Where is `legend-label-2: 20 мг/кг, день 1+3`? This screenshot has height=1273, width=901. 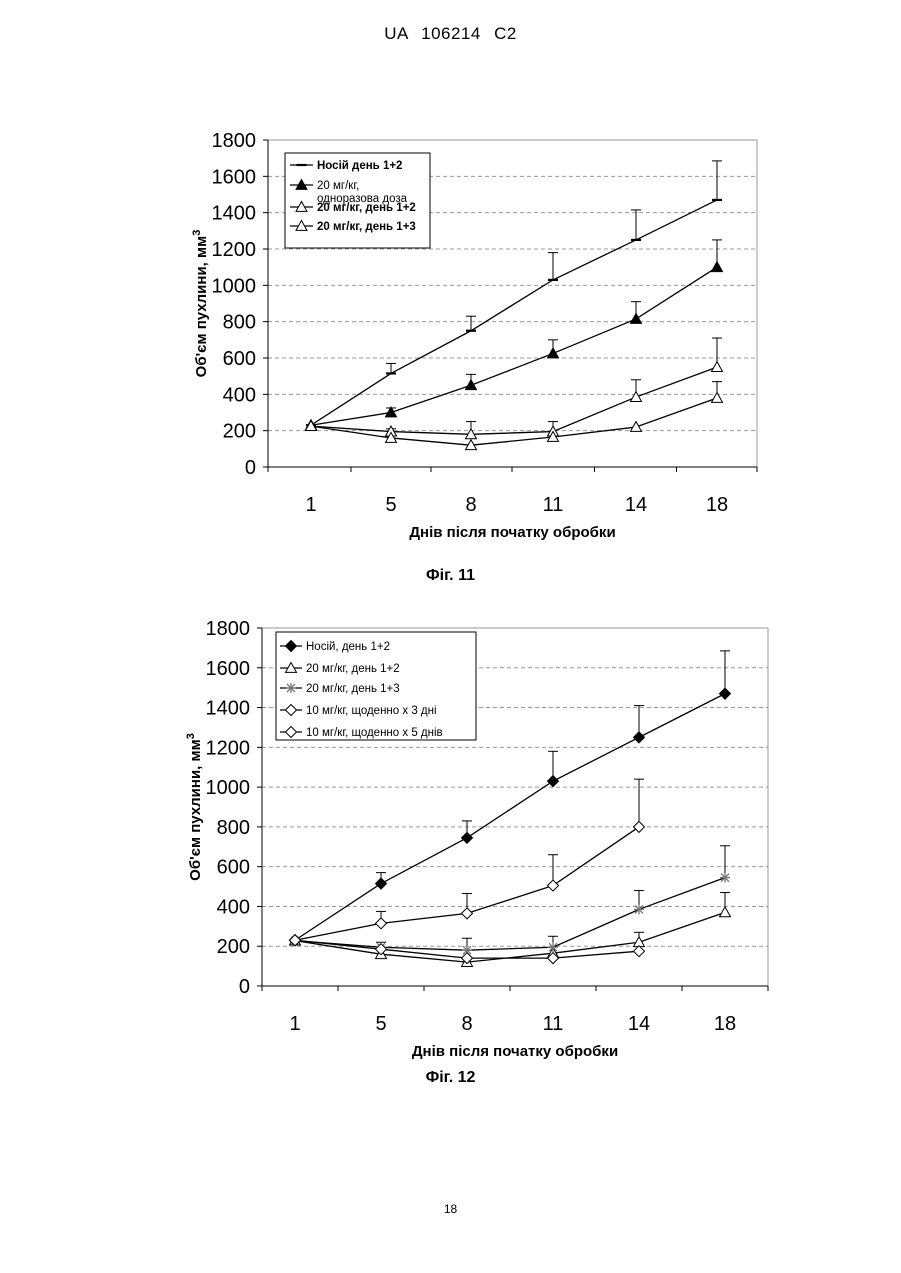 legend-label-2: 20 мг/кг, день 1+3 is located at coordinates (353, 689).